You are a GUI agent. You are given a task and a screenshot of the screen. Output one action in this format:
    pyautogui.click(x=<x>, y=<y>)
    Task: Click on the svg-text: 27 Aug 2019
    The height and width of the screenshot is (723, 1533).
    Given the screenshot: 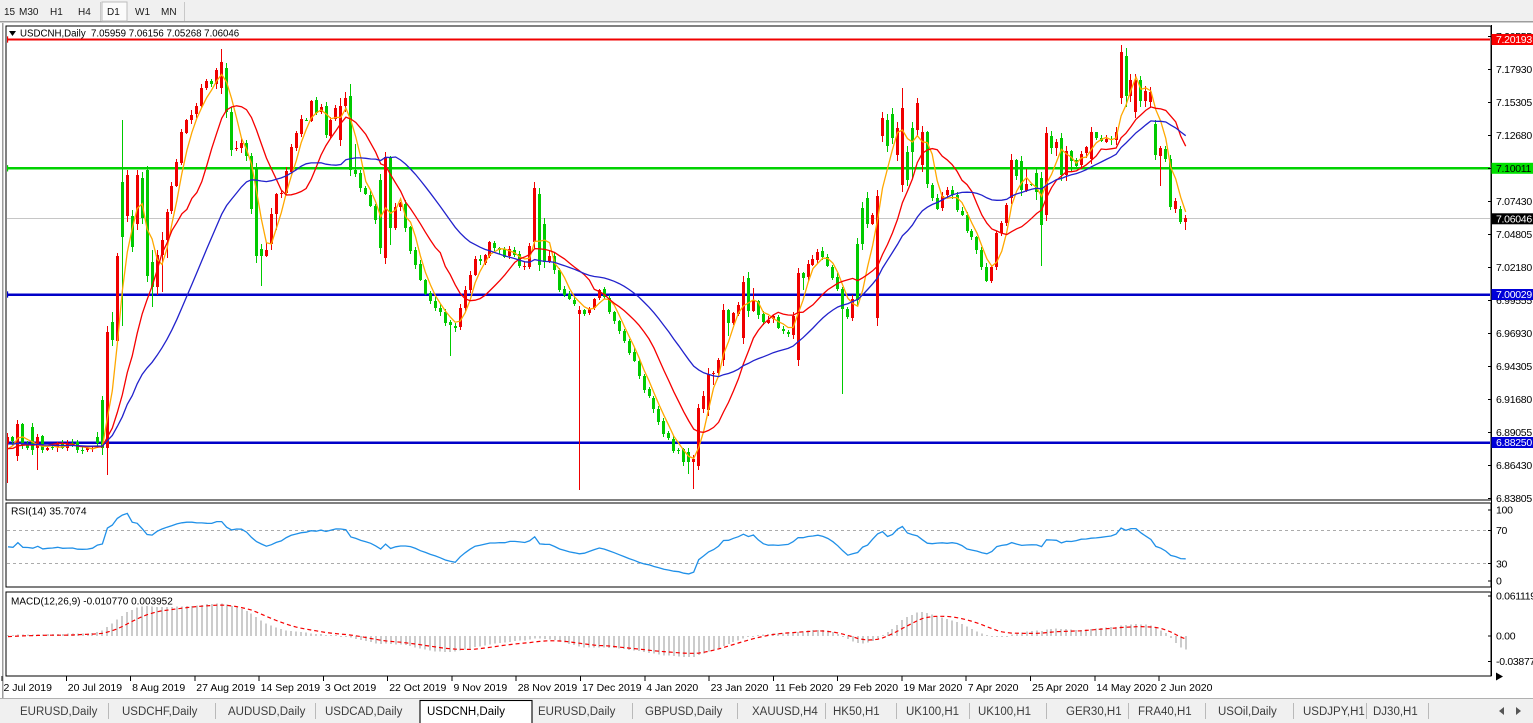 What is the action you would take?
    pyautogui.click(x=225, y=688)
    